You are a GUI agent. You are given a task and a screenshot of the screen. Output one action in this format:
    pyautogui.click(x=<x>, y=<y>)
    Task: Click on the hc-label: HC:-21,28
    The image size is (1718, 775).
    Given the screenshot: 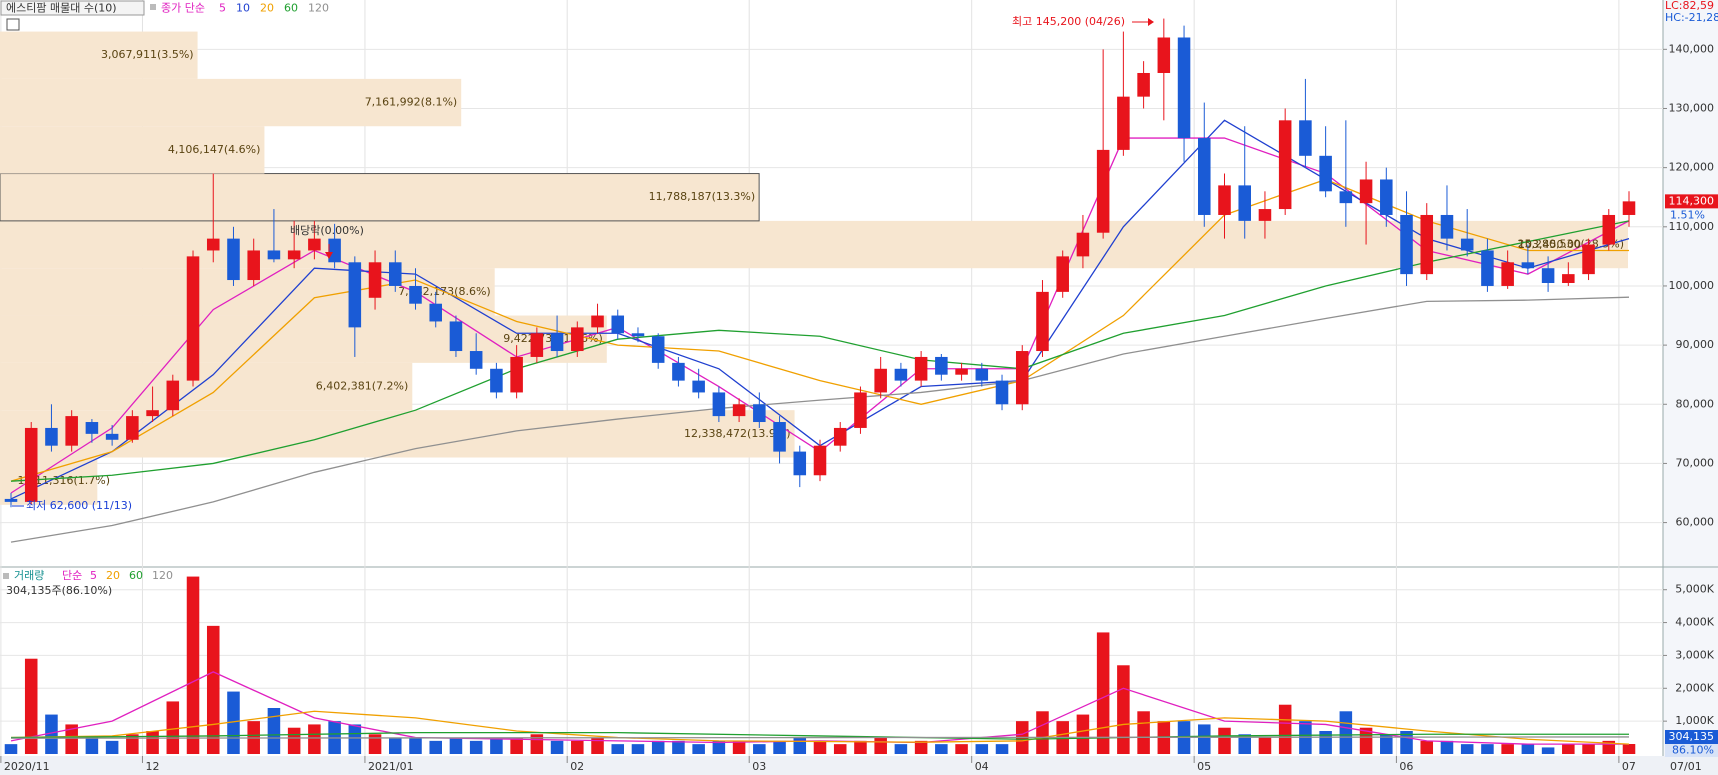 What is the action you would take?
    pyautogui.click(x=1691, y=17)
    